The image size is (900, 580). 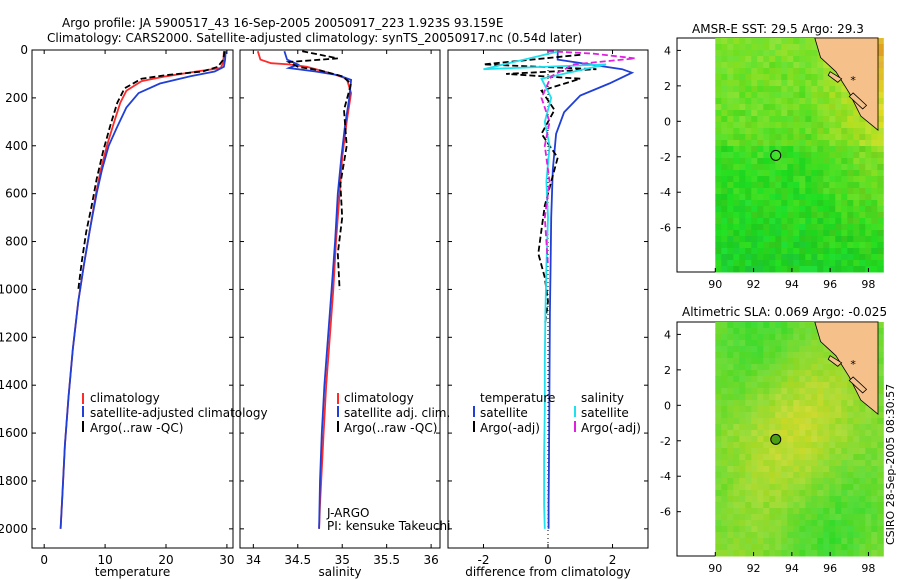 I want to click on y-tick-label: 2000, so click(x=14, y=529).